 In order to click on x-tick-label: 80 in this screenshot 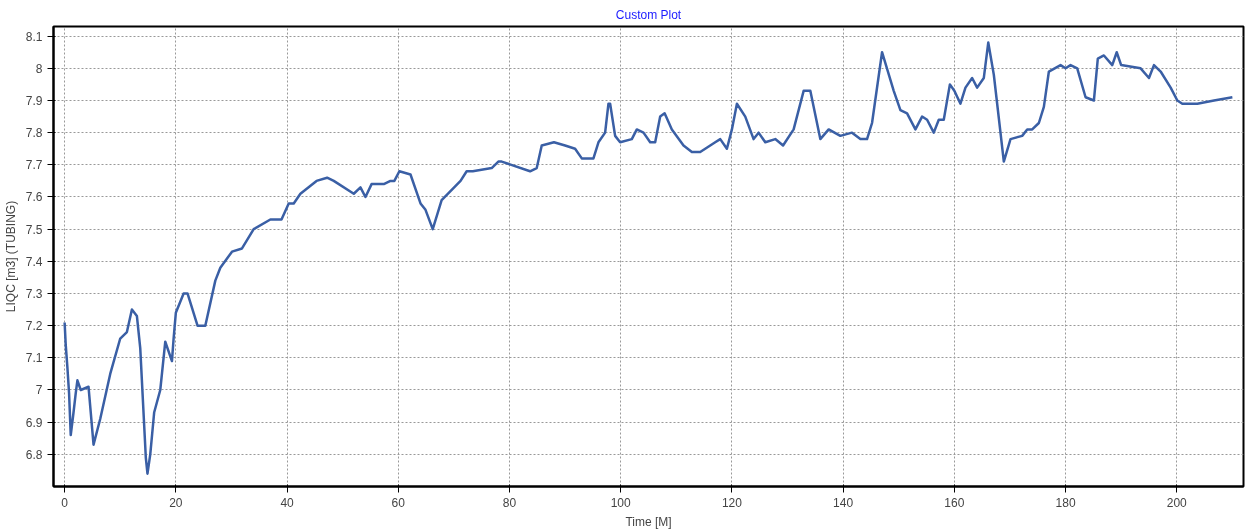, I will do `click(509, 502)`.